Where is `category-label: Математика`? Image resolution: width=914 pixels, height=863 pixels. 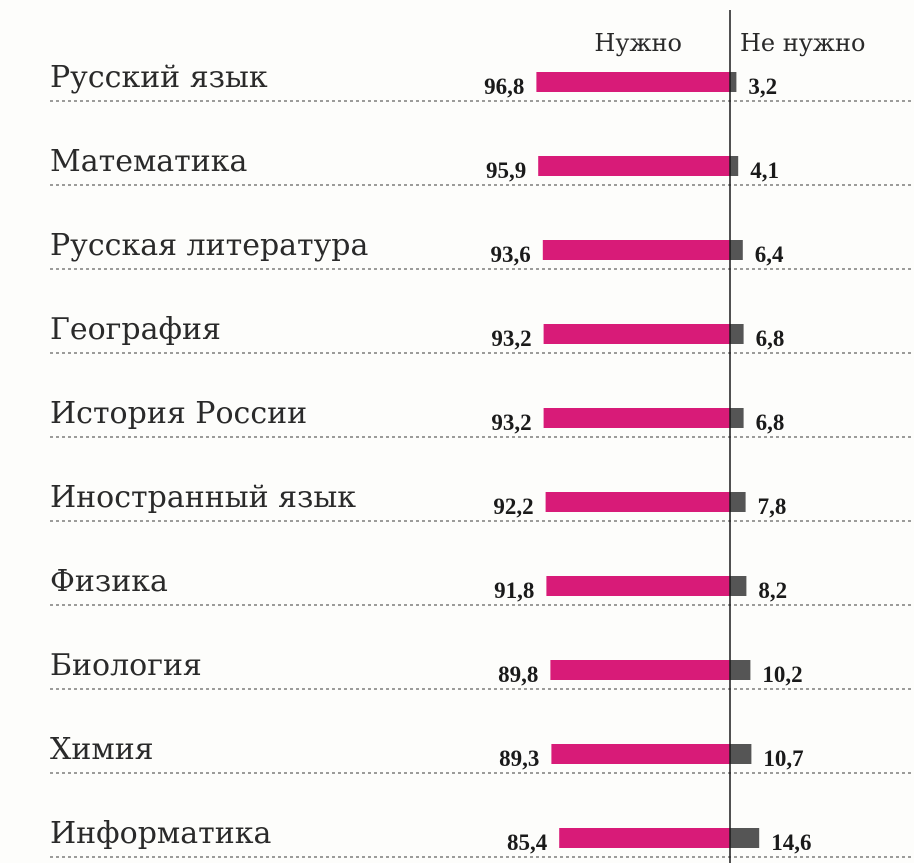
category-label: Математика is located at coordinates (149, 161).